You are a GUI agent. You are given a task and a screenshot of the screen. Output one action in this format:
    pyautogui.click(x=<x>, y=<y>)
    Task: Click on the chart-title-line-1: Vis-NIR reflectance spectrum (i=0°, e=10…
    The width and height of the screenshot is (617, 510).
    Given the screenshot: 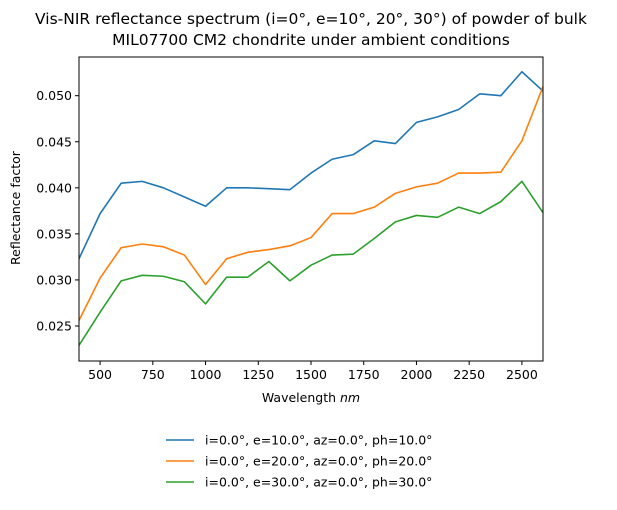 What is the action you would take?
    pyautogui.click(x=311, y=19)
    